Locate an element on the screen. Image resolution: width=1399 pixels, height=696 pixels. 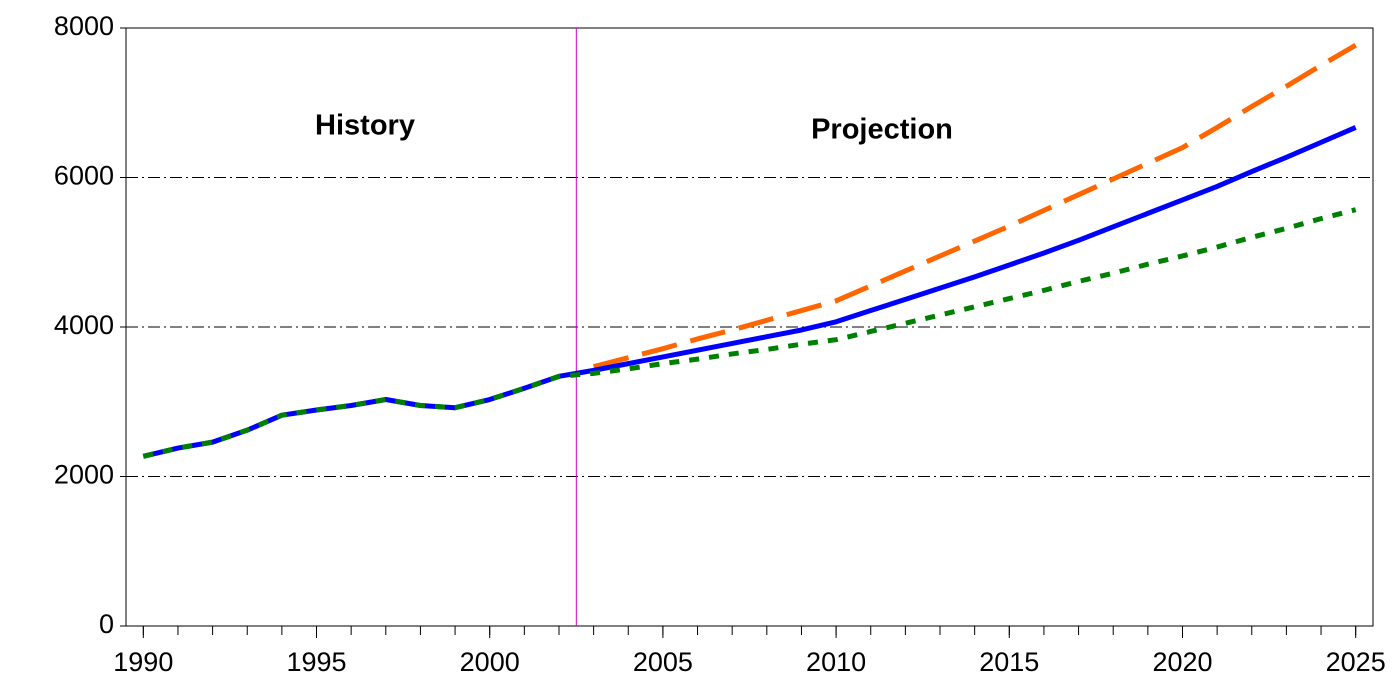
x-tick-label: 1995 is located at coordinates (316, 662).